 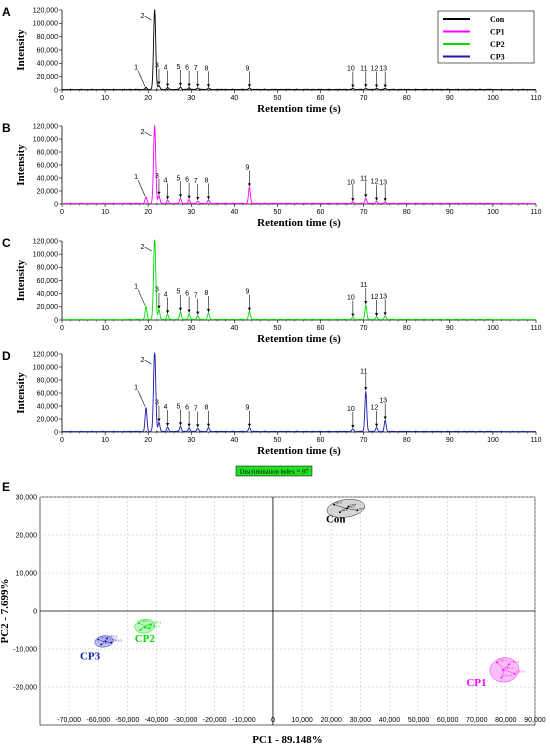 What do you see at coordinates (166, 407) in the screenshot?
I see `peak-label-4: 4` at bounding box center [166, 407].